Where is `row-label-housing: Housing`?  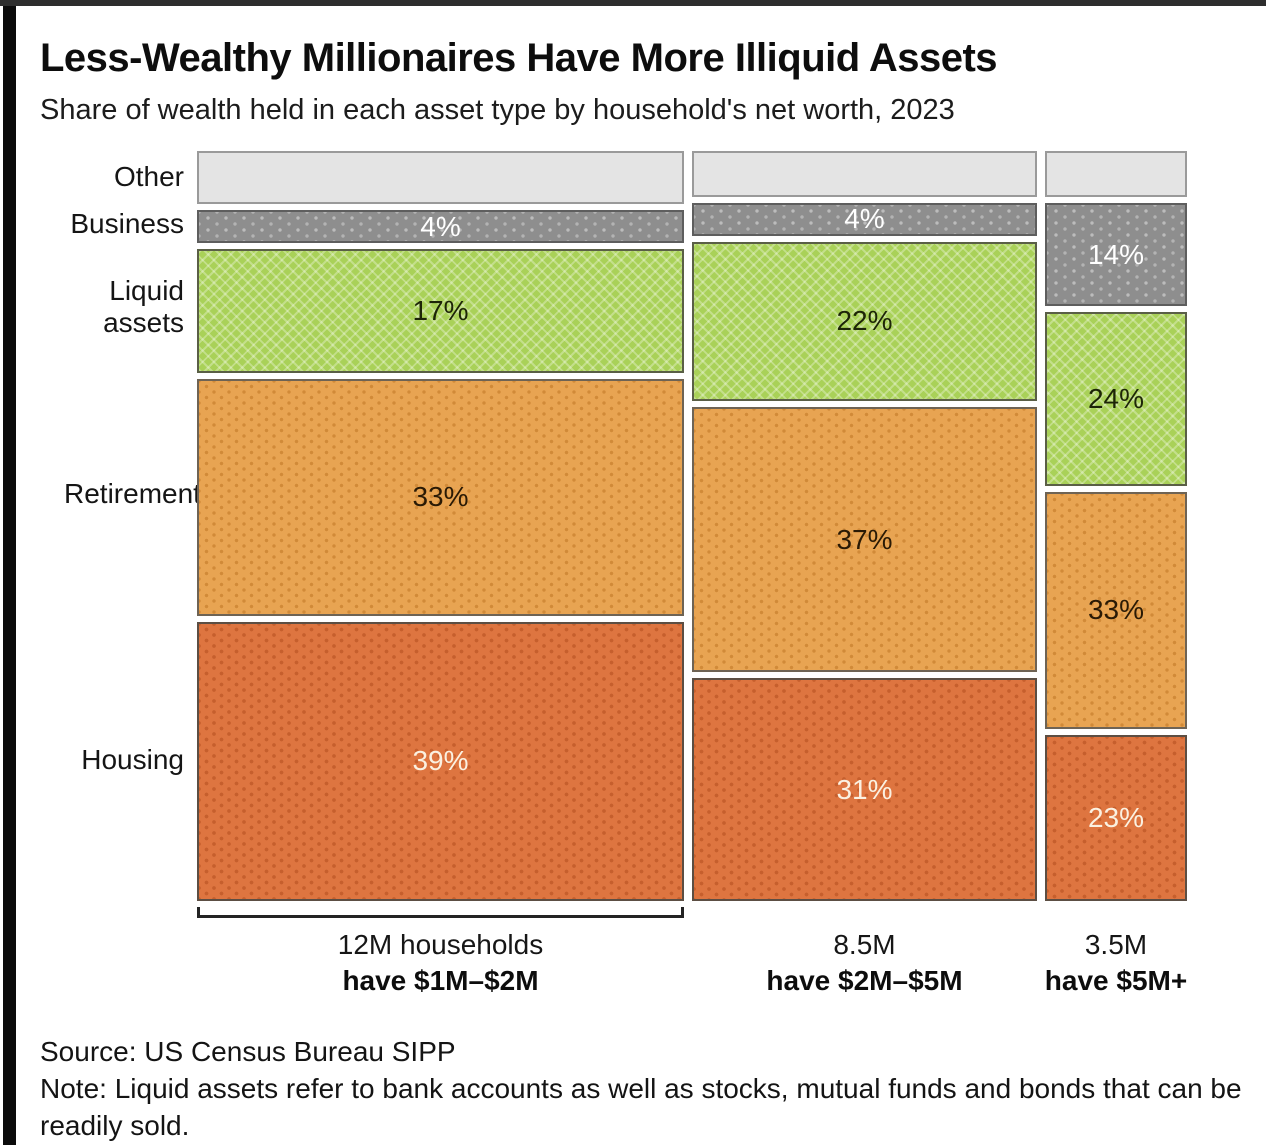 row-label-housing: Housing is located at coordinates (132, 760).